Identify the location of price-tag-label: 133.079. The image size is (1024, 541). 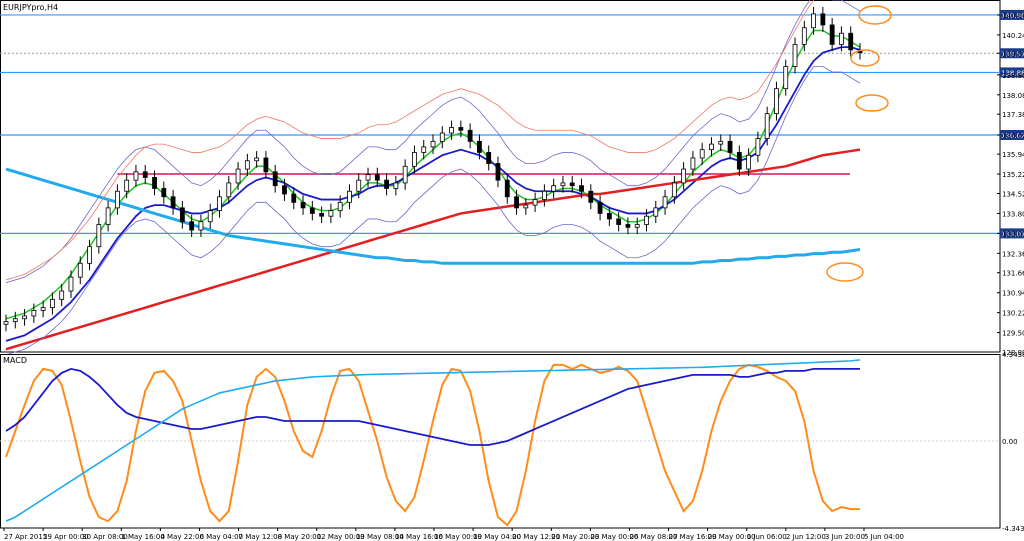
(1012, 234).